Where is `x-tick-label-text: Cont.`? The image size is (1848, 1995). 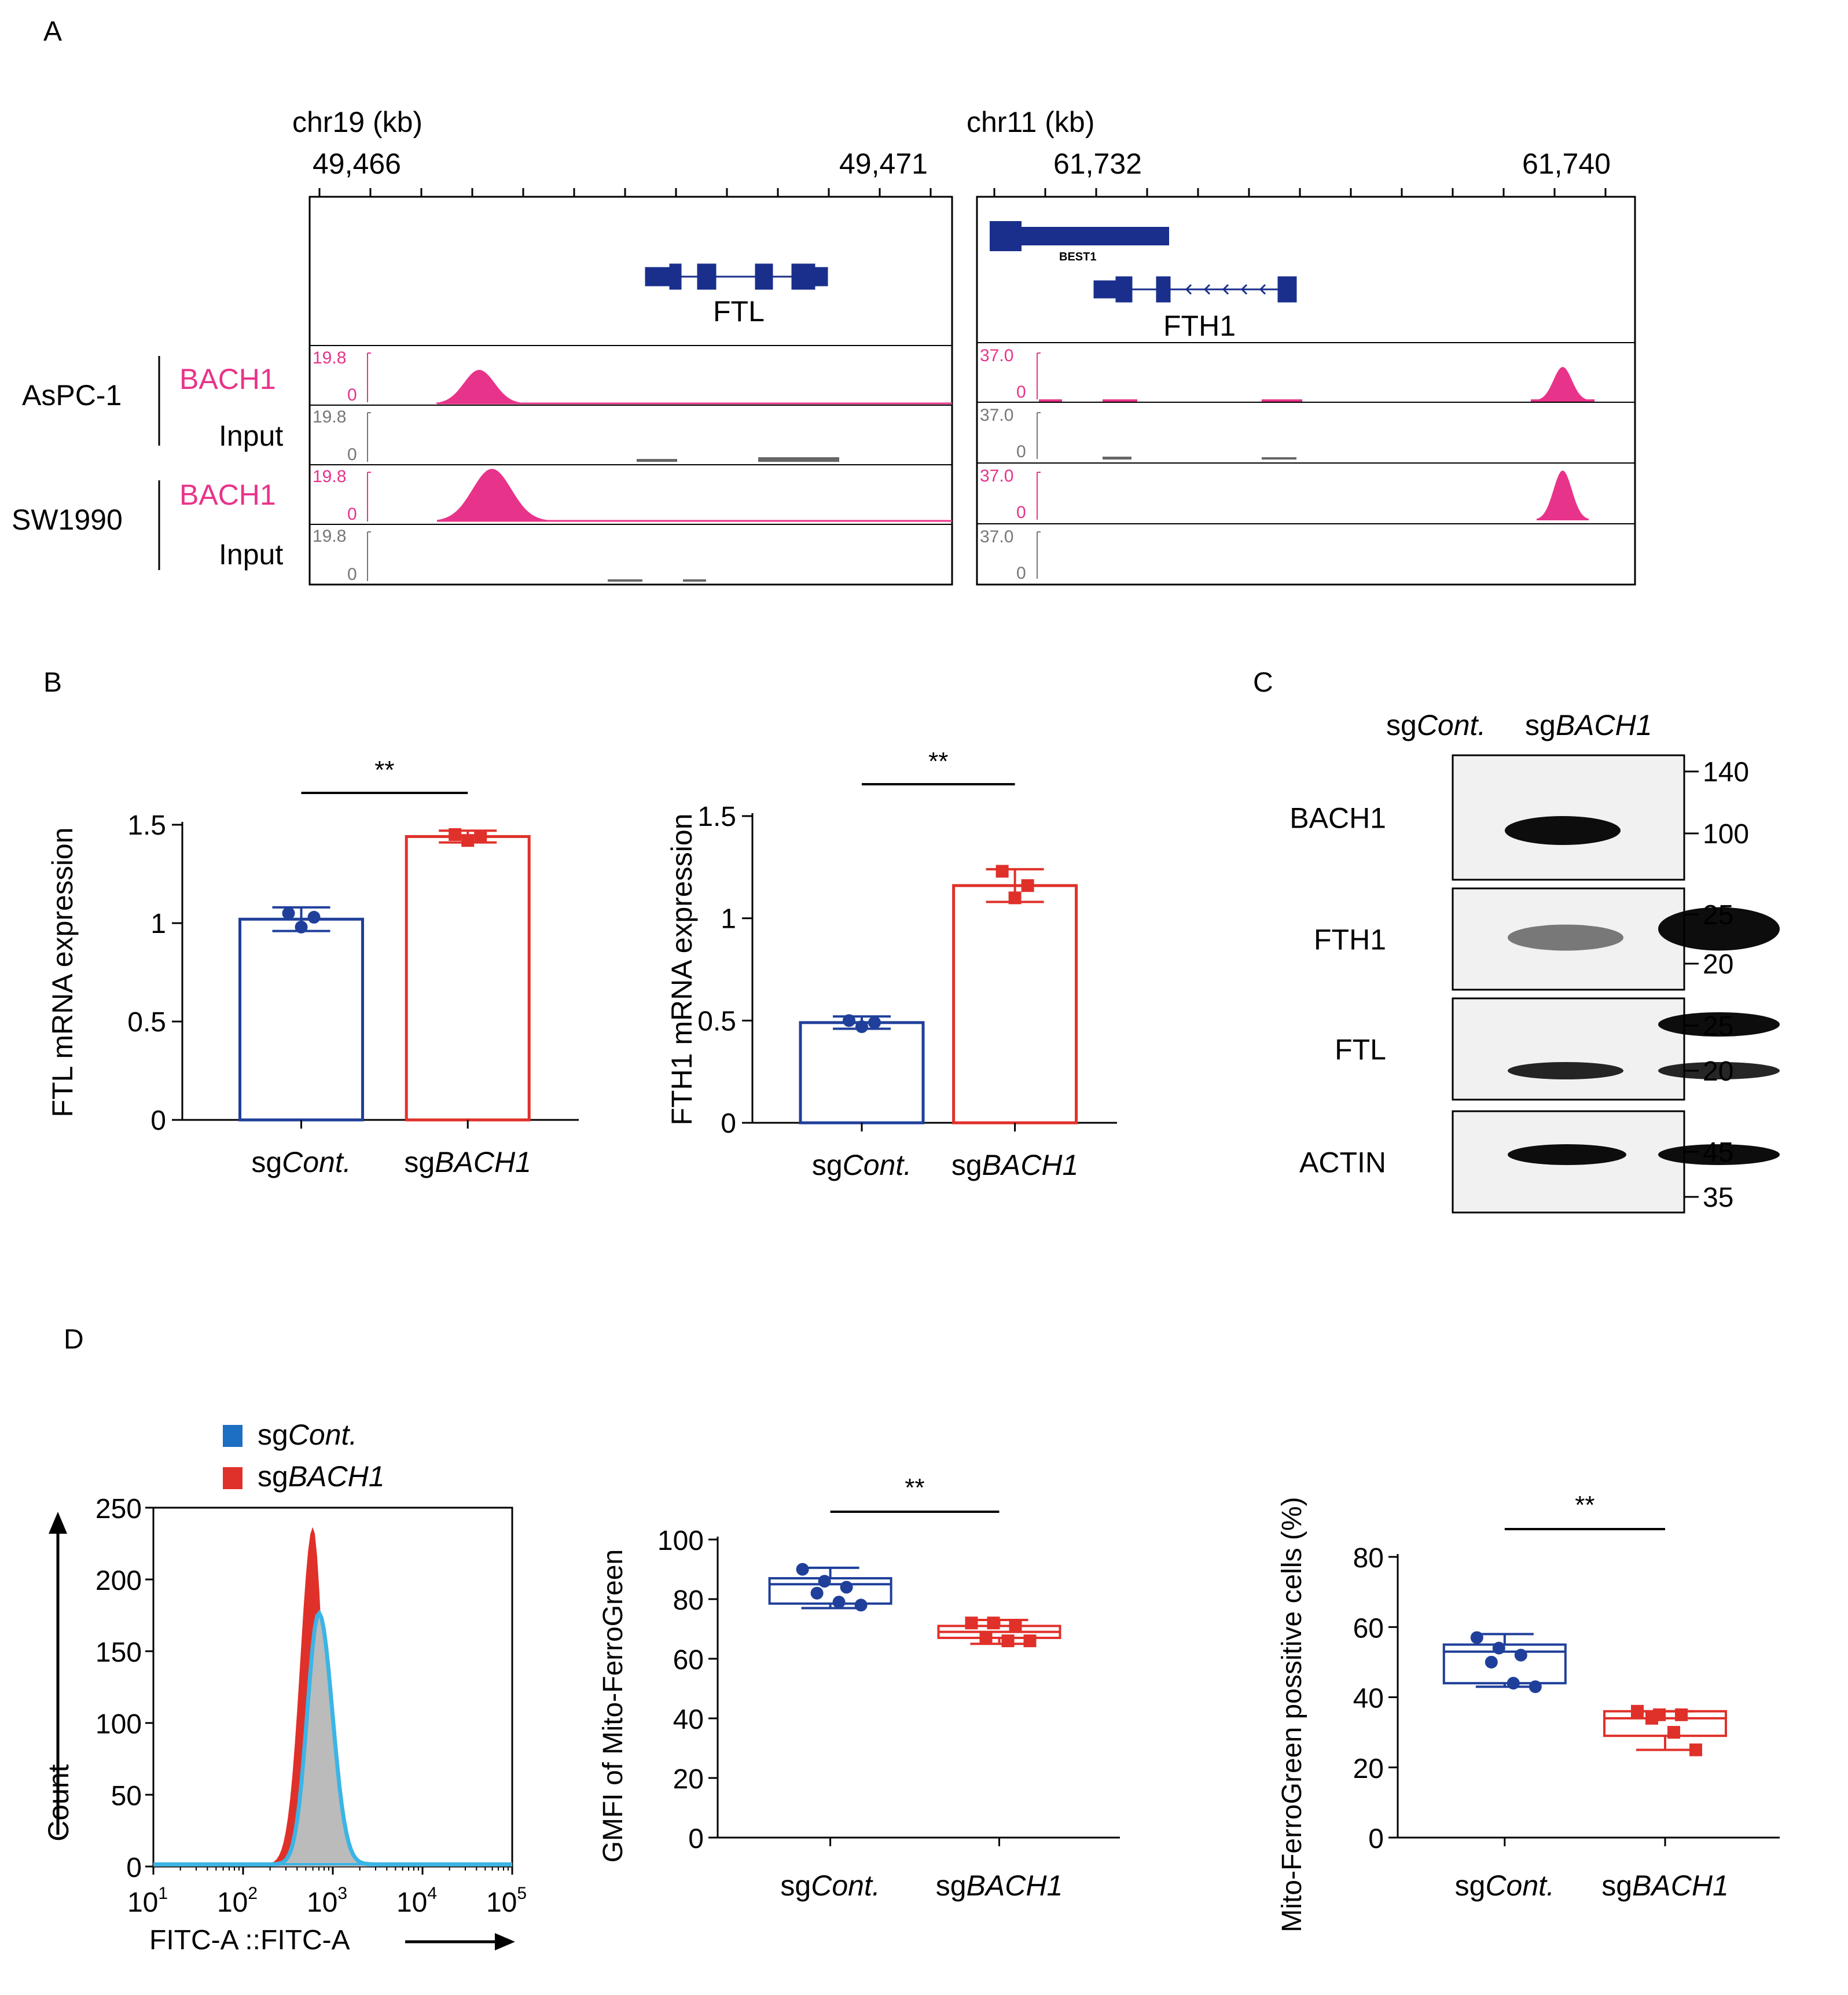 x-tick-label-text: Cont. is located at coordinates (877, 1165).